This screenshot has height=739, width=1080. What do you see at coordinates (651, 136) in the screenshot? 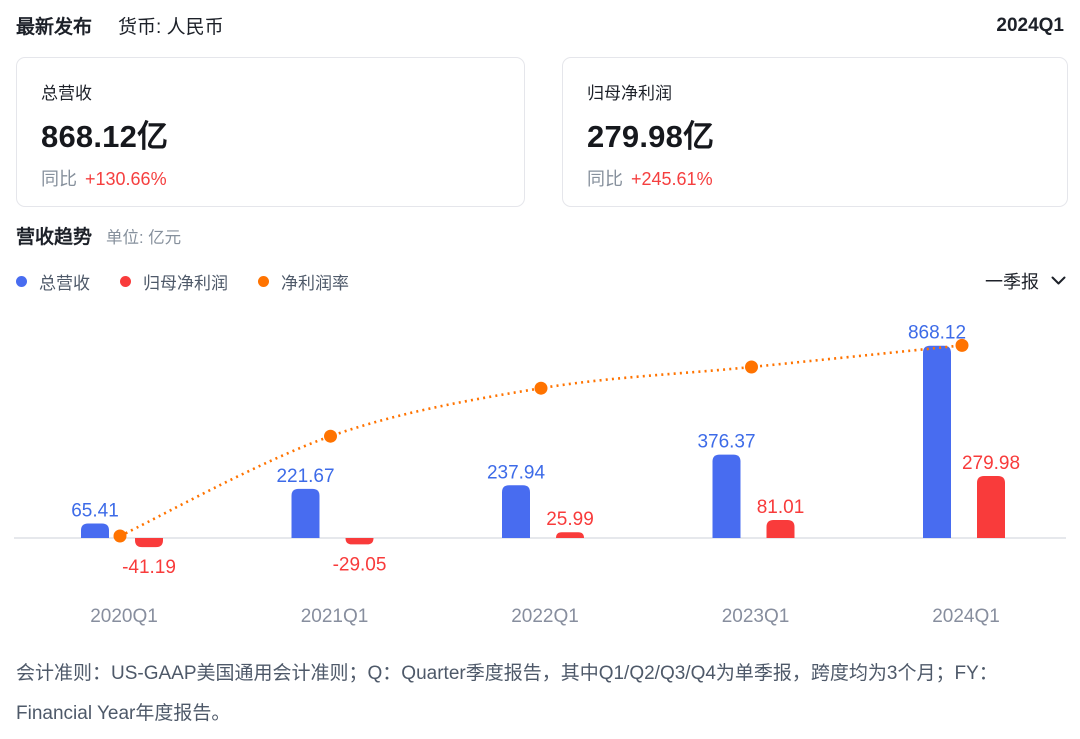
I see `kpi-value: 279.98亿` at bounding box center [651, 136].